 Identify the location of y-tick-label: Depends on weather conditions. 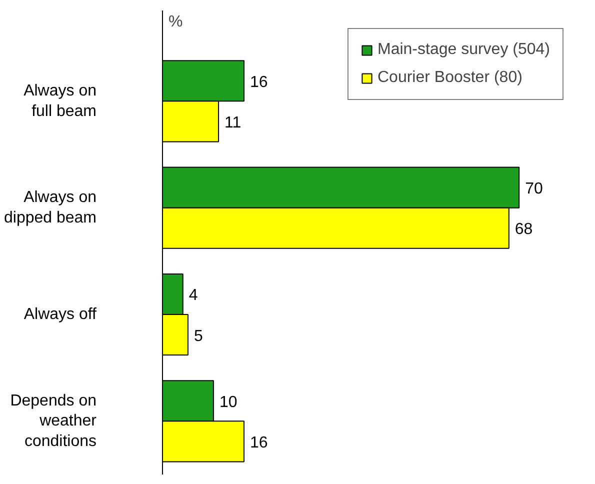
(54, 421).